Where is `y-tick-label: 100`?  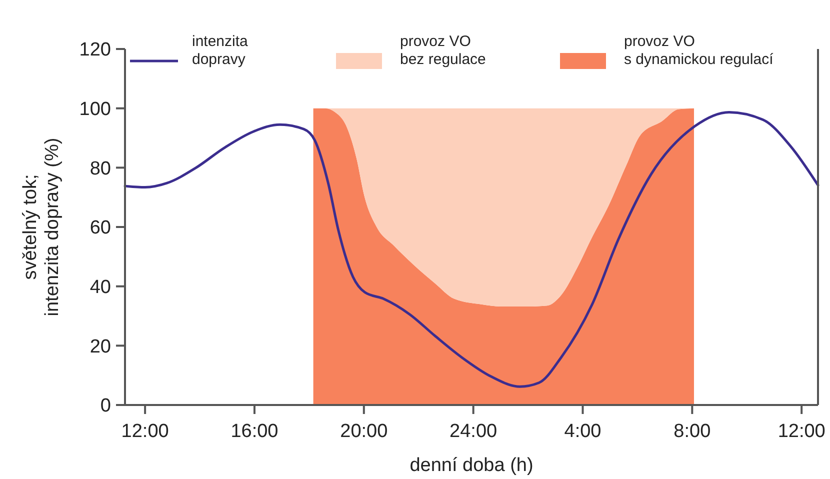
y-tick-label: 100 is located at coordinates (95, 109).